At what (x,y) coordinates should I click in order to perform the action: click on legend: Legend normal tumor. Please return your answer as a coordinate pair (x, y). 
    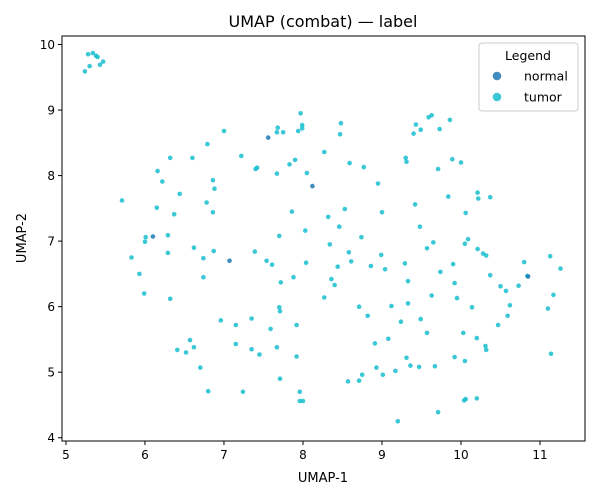
    Looking at the image, I should click on (528, 77).